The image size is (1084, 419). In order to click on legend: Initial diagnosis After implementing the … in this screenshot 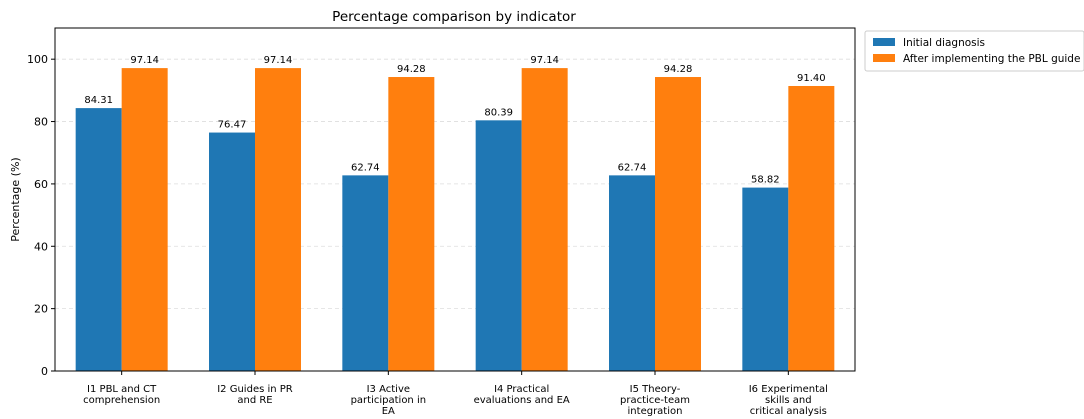, I will do `click(974, 51)`.